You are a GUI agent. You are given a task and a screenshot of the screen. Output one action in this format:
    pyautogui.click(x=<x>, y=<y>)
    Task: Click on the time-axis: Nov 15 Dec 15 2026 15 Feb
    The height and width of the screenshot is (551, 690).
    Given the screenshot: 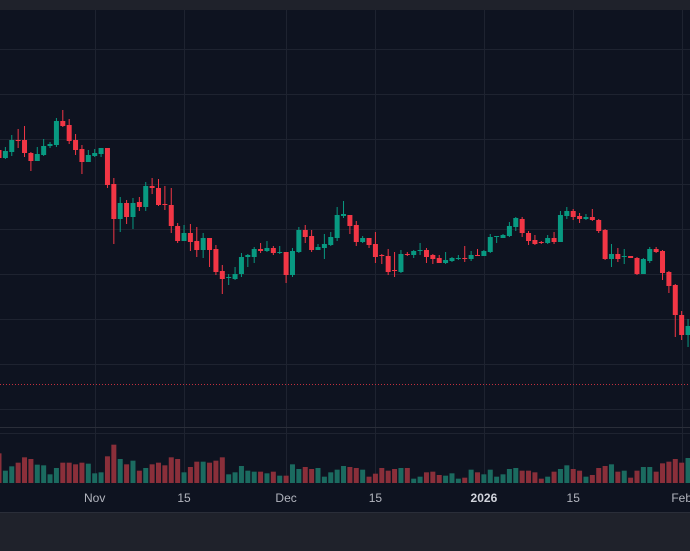 What is the action you would take?
    pyautogui.click(x=387, y=498)
    